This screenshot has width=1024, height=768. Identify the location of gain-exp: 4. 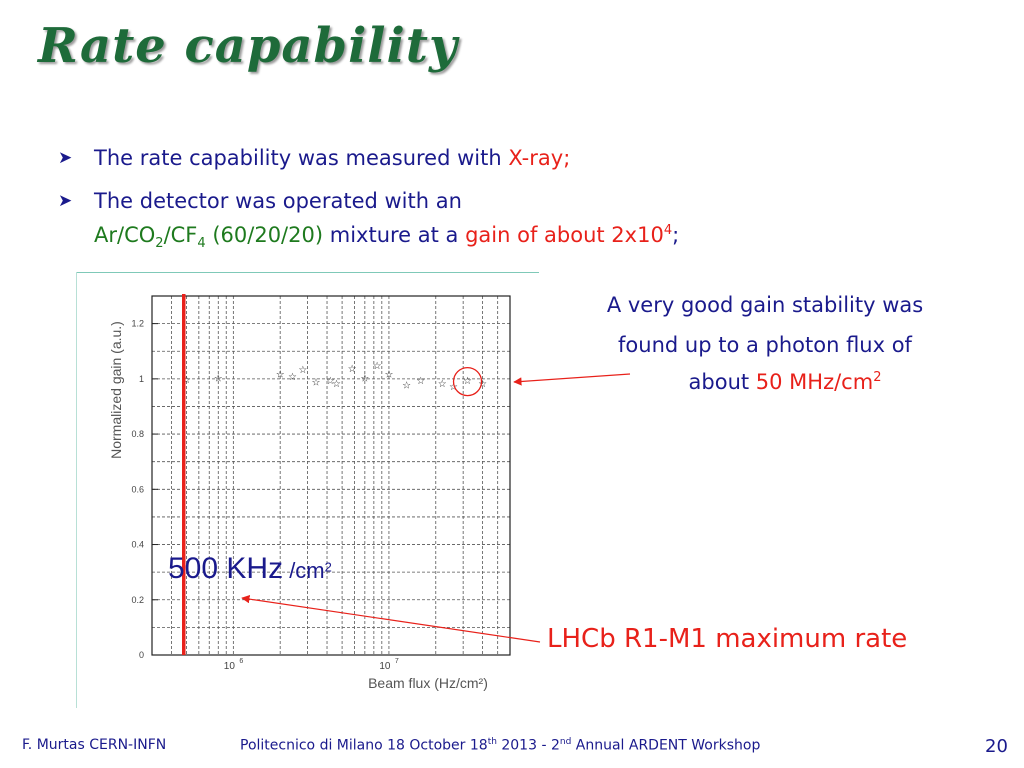
(668, 230).